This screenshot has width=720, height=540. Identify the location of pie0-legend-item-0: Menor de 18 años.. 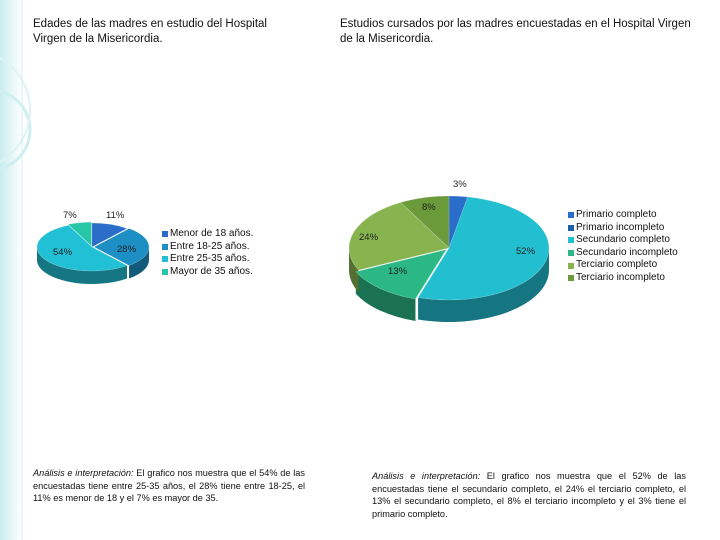
(207, 234).